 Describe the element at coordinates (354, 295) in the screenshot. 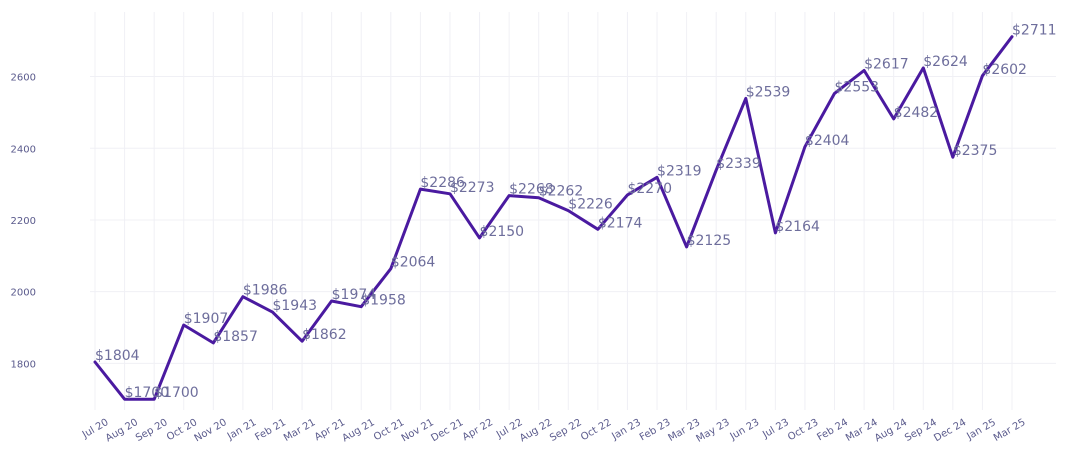

I see `data-label: $1974` at that location.